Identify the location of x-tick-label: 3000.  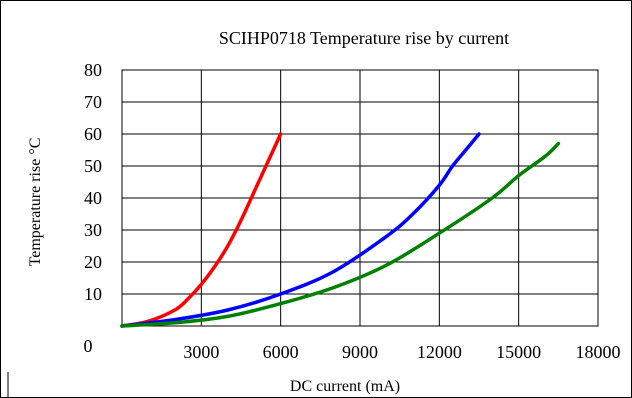
(201, 352).